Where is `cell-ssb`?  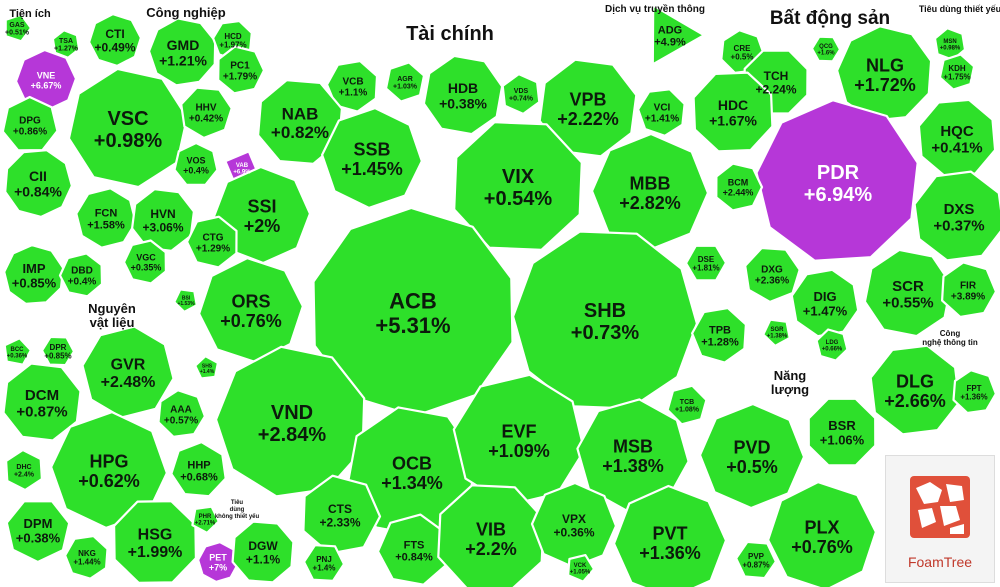 cell-ssb is located at coordinates (372, 157).